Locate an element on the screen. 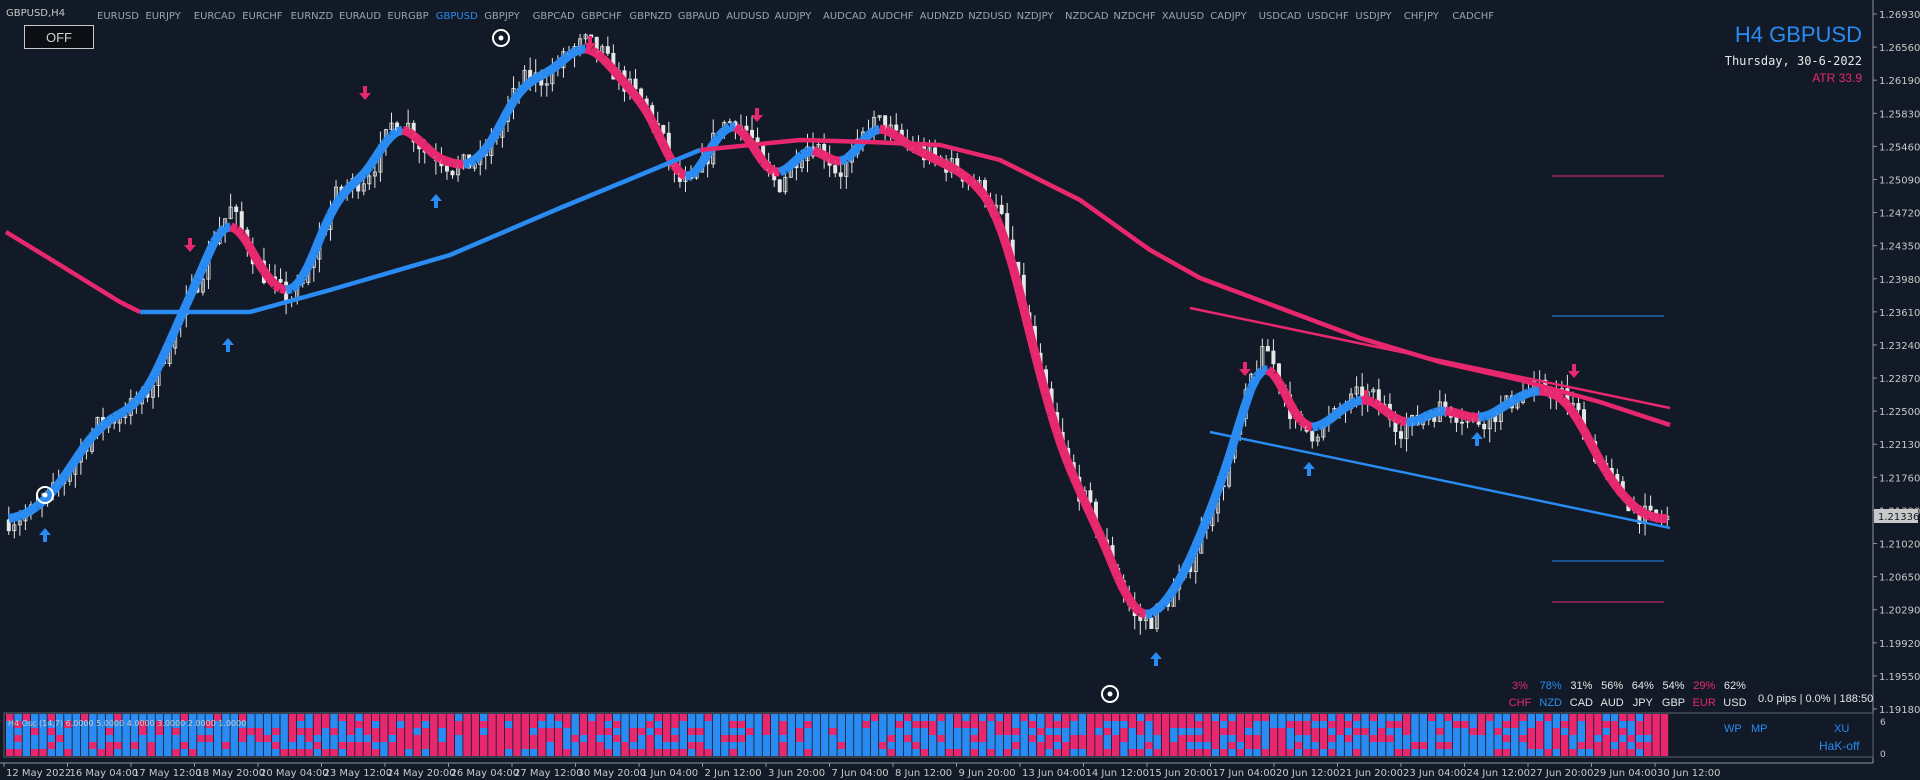 This screenshot has height=780, width=1920. symbol-tab-nzdjpy: NZDJPY is located at coordinates (1036, 16).